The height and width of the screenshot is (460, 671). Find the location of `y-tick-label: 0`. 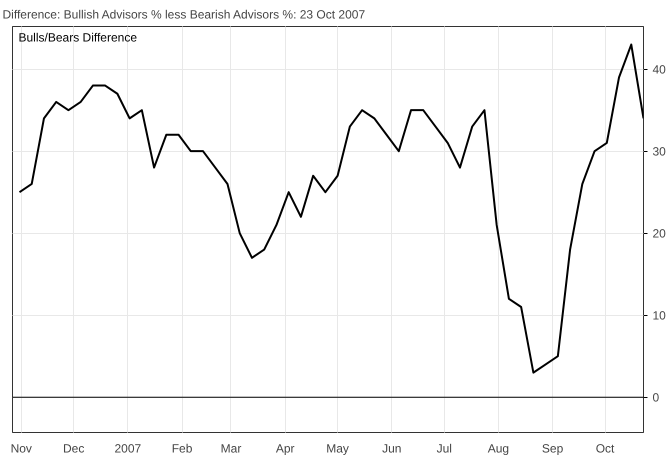

y-tick-label: 0 is located at coordinates (656, 397).